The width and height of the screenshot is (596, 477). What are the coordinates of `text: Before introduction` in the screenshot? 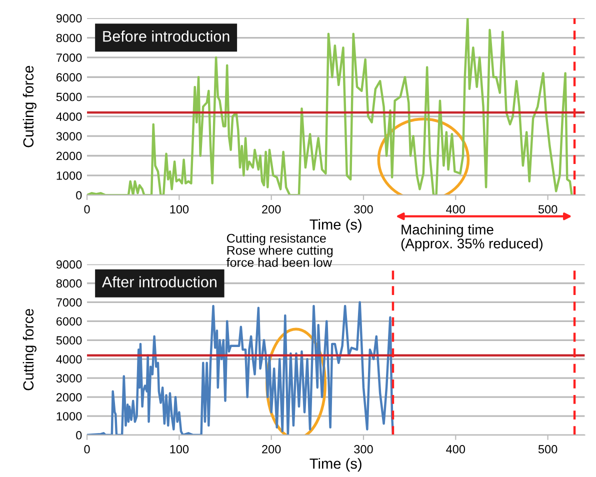 It's located at (166, 36).